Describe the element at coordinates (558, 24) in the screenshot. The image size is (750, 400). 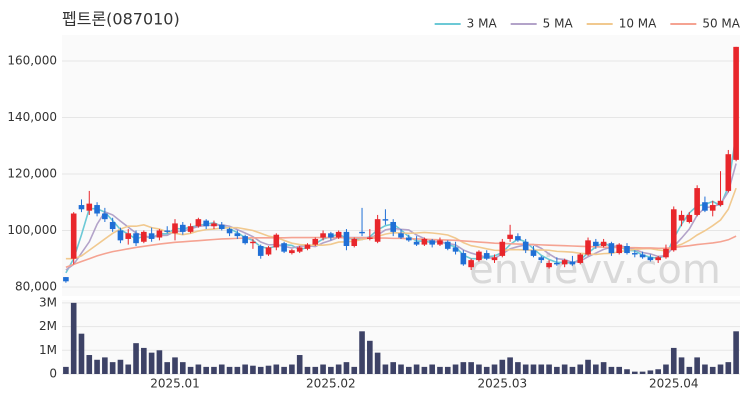
I see `legend-label: 5 MA` at that location.